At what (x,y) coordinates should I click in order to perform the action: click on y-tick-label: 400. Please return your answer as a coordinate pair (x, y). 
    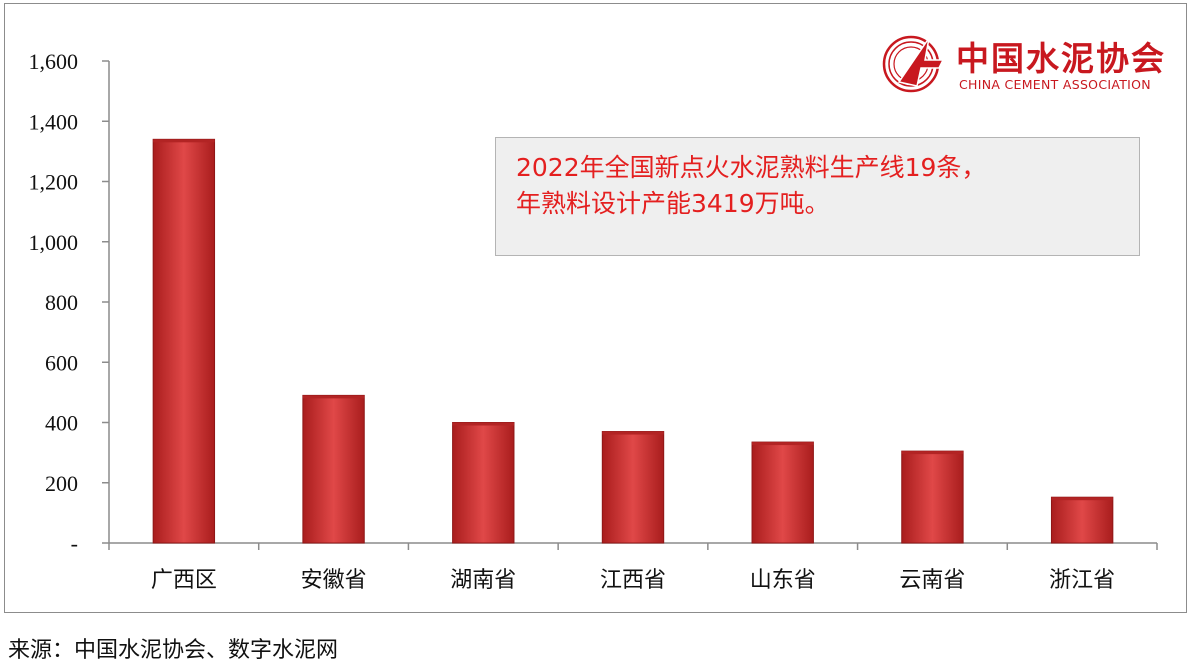
    Looking at the image, I should click on (61, 423).